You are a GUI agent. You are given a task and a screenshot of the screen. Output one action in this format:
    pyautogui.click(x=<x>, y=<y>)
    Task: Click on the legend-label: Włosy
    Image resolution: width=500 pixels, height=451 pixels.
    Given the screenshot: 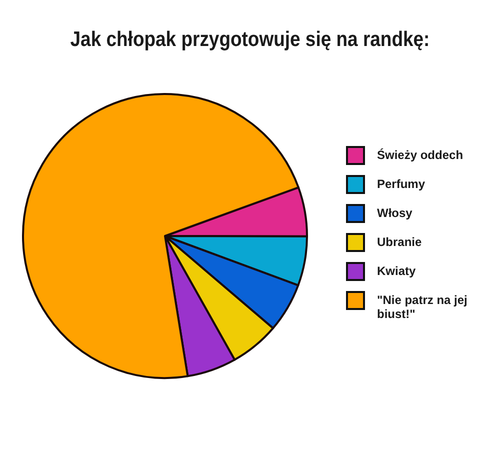 What is the action you would take?
    pyautogui.click(x=395, y=212)
    